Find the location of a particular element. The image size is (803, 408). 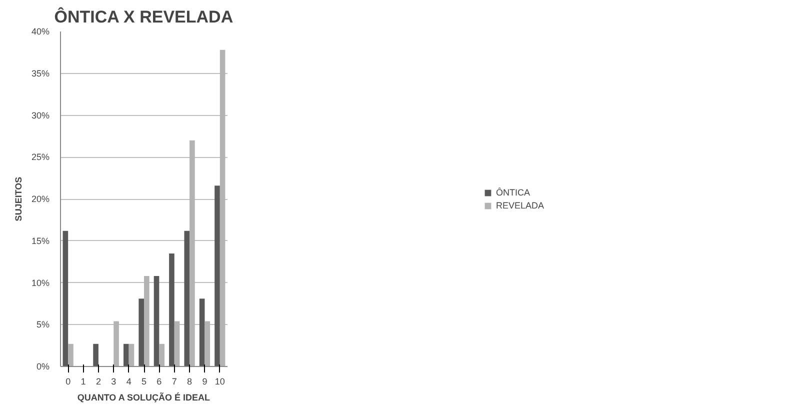

x-tick-label: 3 is located at coordinates (113, 381).